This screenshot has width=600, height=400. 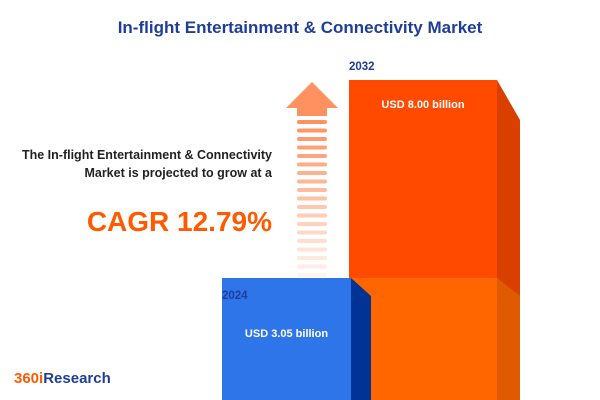 I want to click on year-label-2024: 2024, so click(x=235, y=296).